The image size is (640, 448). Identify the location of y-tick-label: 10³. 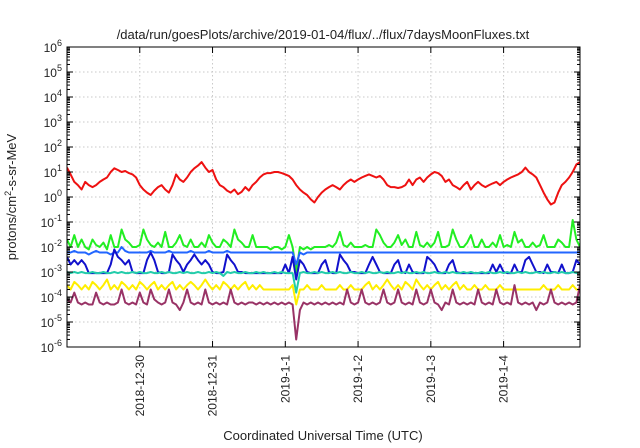
(53, 121).